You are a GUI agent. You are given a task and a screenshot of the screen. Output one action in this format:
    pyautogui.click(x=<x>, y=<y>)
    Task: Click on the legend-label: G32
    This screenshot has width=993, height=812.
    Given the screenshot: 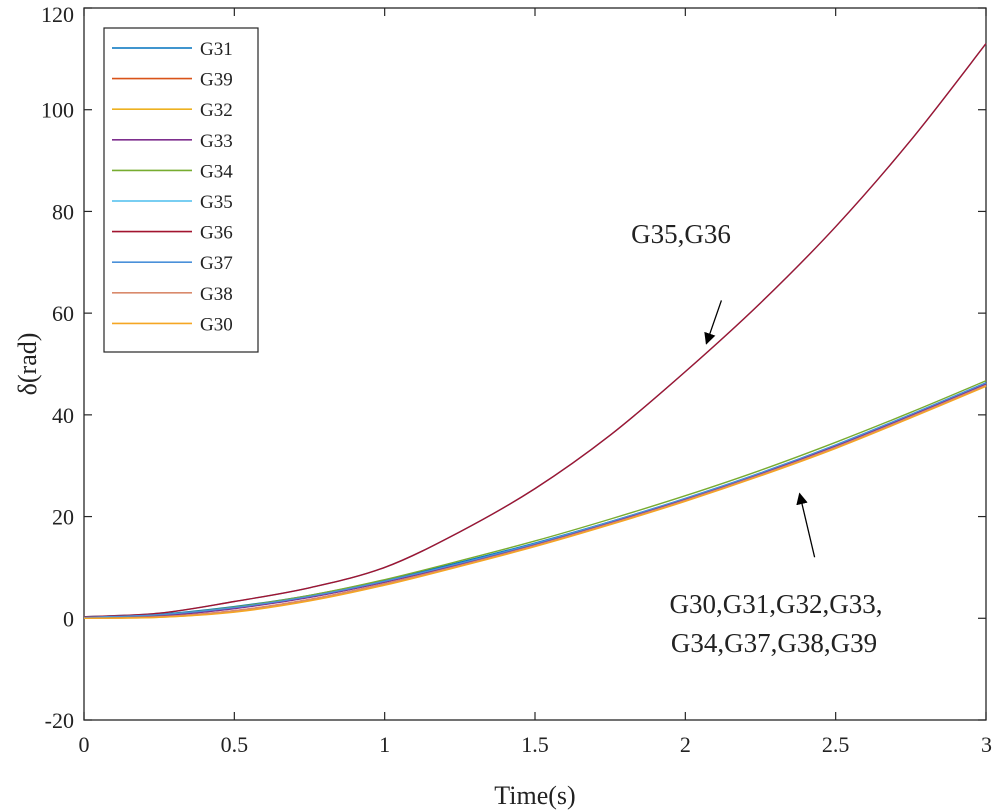 What is the action you would take?
    pyautogui.click(x=216, y=110)
    